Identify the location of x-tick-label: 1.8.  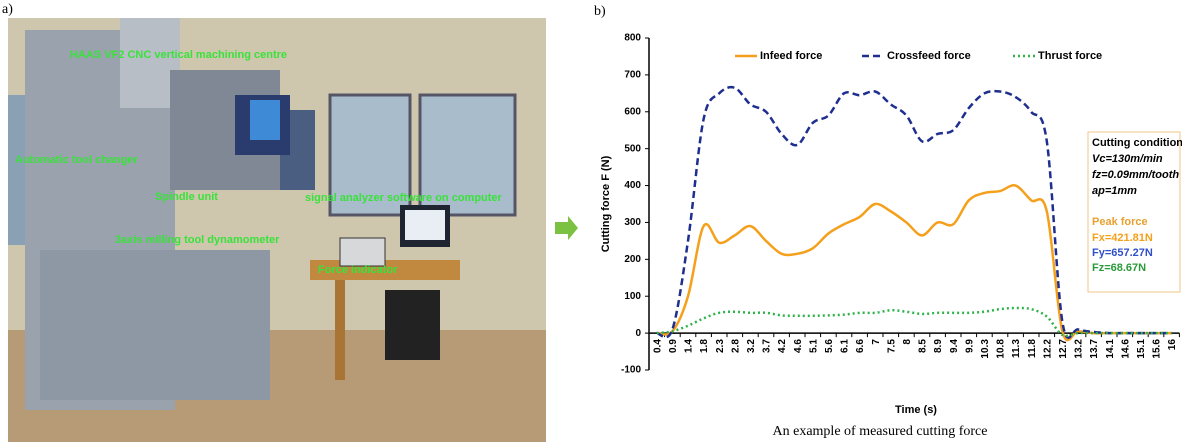
(704, 346).